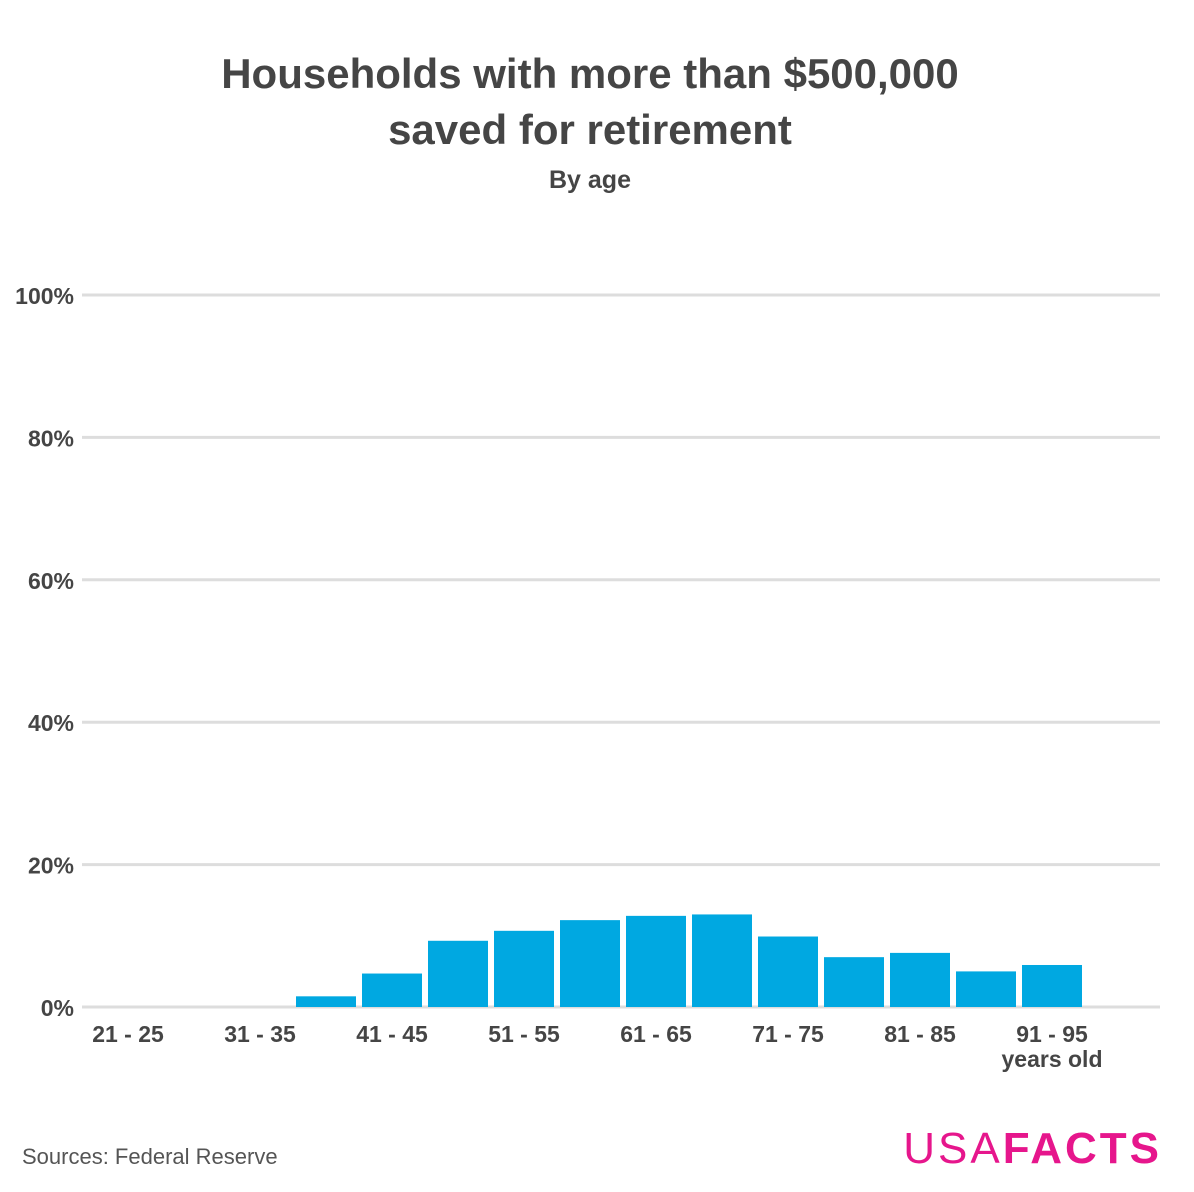 Image resolution: width=1194 pixels, height=1192 pixels. What do you see at coordinates (1082, 1148) in the screenshot?
I see `logo-facts: FACTS` at bounding box center [1082, 1148].